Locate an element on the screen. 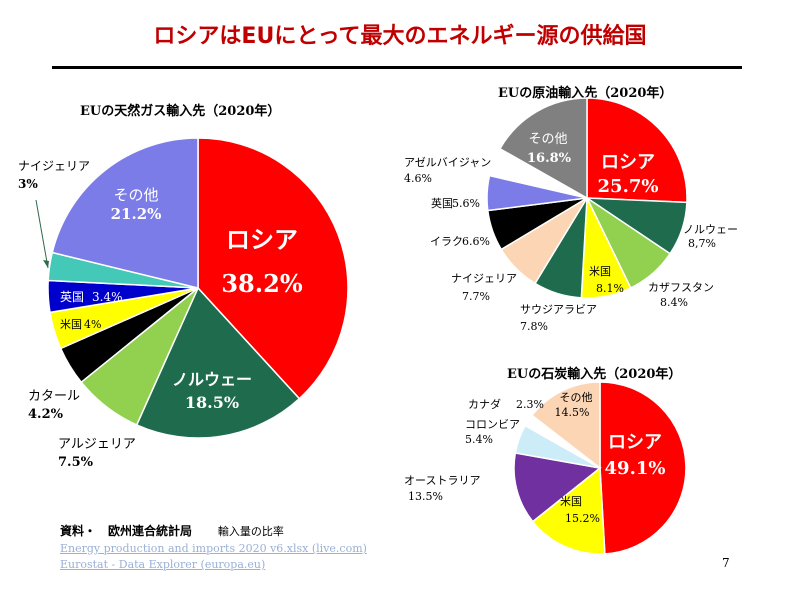 The width and height of the screenshot is (800, 600). coal-value-1: 15.2% is located at coordinates (582, 518).